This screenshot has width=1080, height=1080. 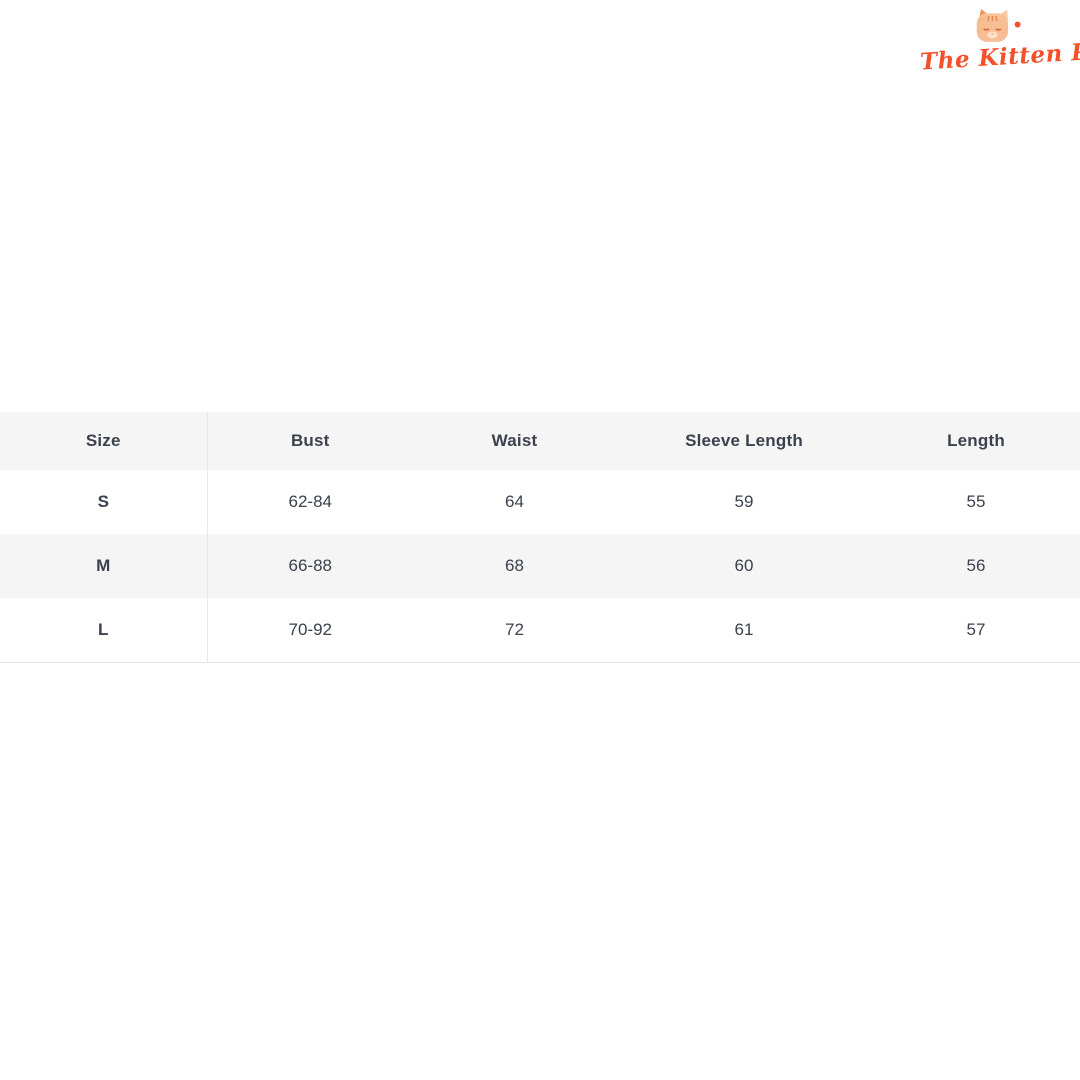 What do you see at coordinates (540, 566) in the screenshot?
I see `table-row-m: M 66-88 68 60 56` at bounding box center [540, 566].